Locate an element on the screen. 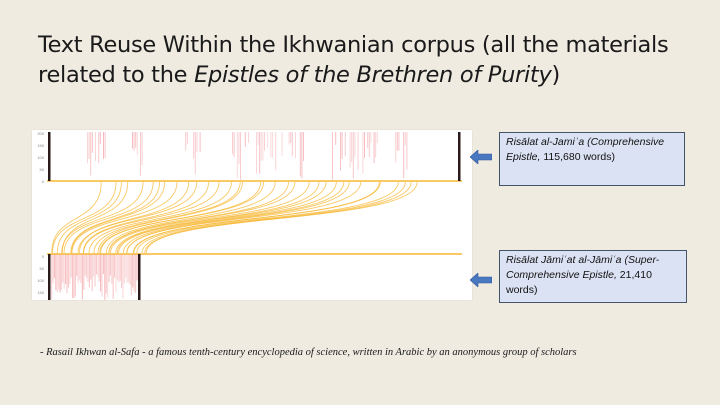  top-left-marker is located at coordinates (49, 156).